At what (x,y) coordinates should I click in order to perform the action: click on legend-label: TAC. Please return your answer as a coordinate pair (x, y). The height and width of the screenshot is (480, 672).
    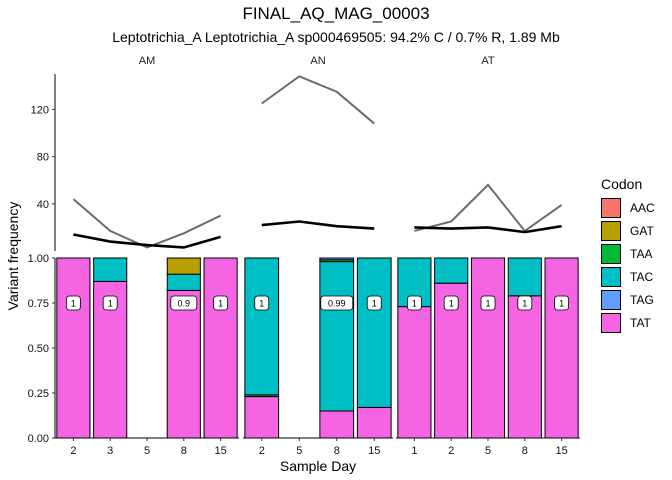
    Looking at the image, I should click on (642, 277).